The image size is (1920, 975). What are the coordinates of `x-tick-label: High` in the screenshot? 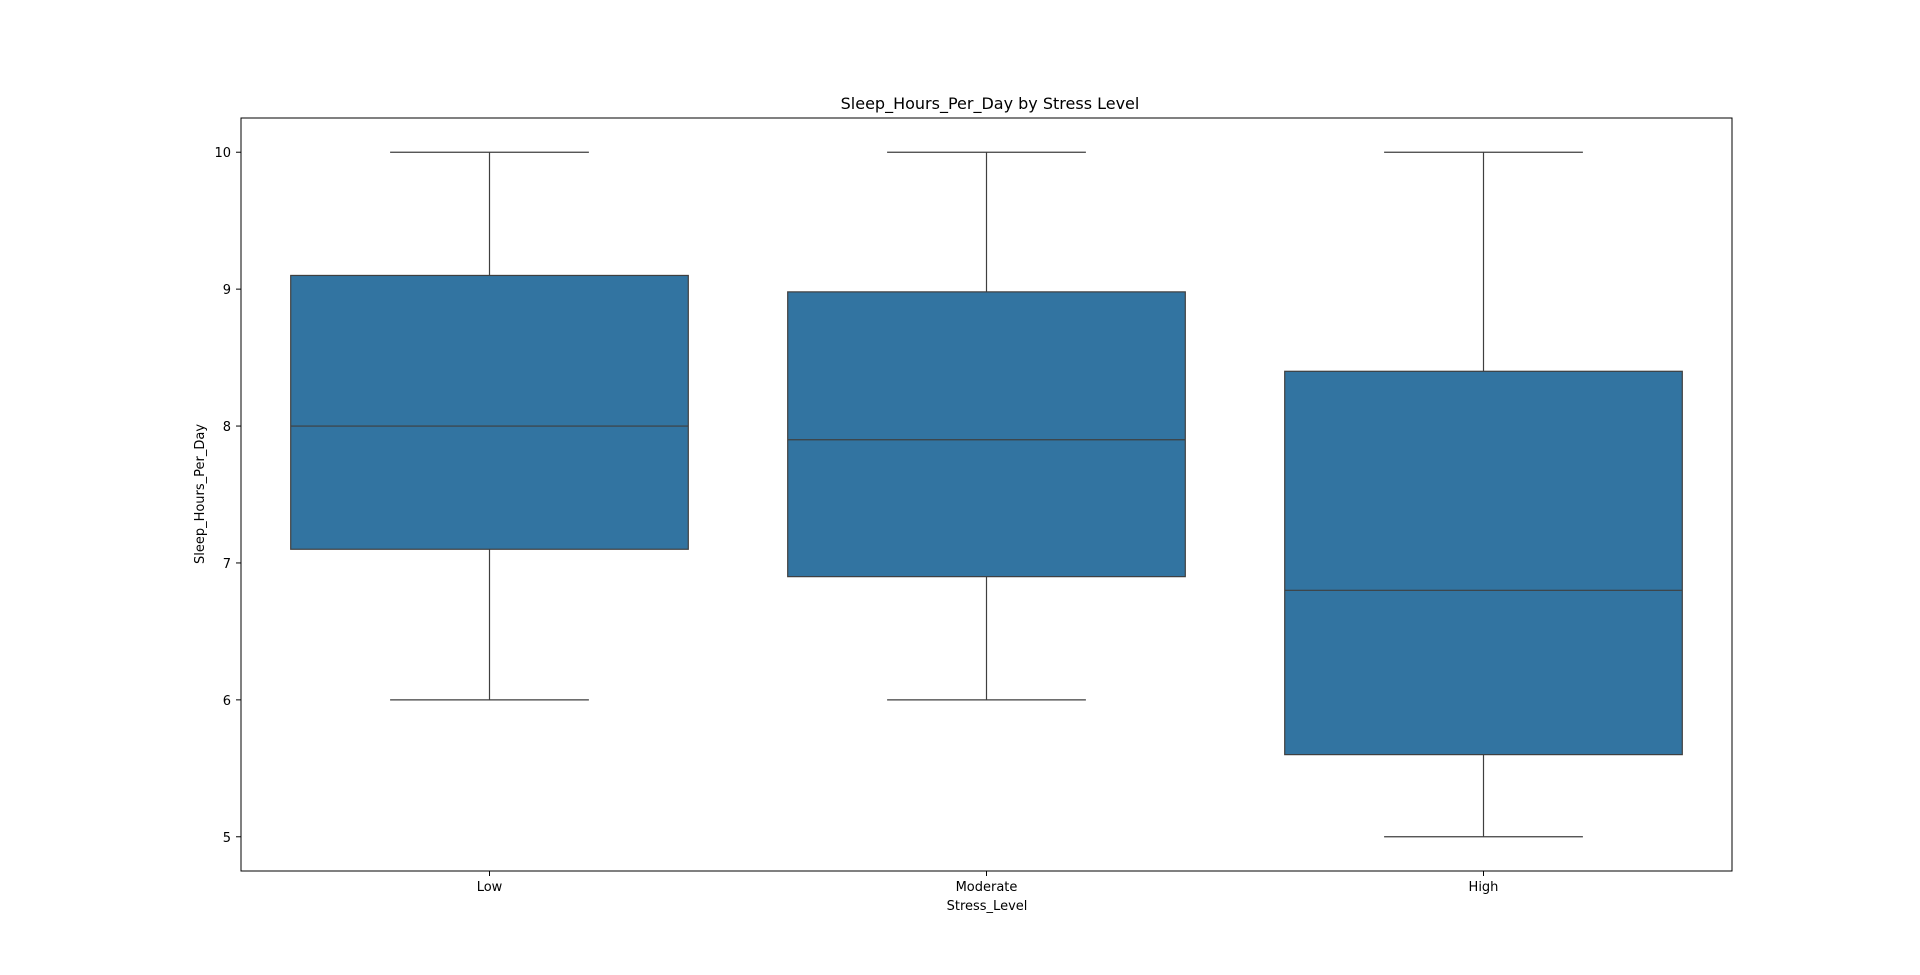 It's located at (1484, 887).